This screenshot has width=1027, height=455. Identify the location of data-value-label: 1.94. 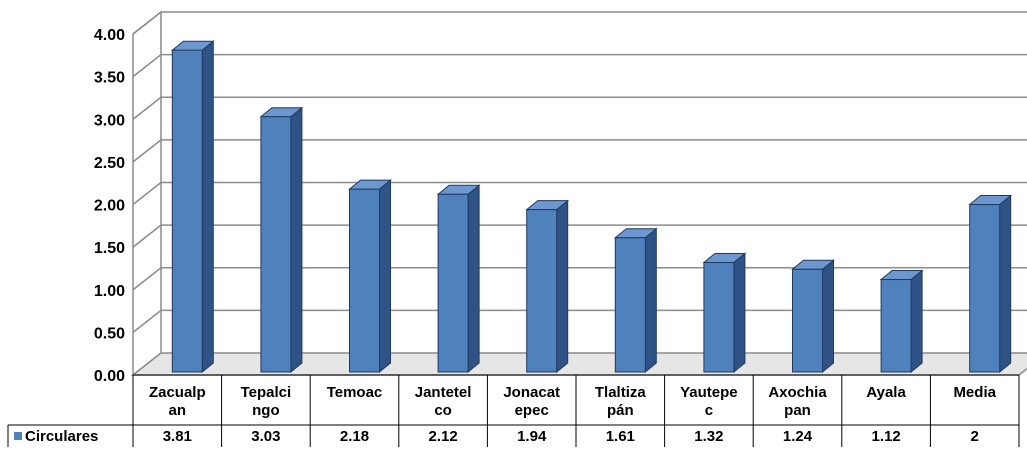
(532, 436).